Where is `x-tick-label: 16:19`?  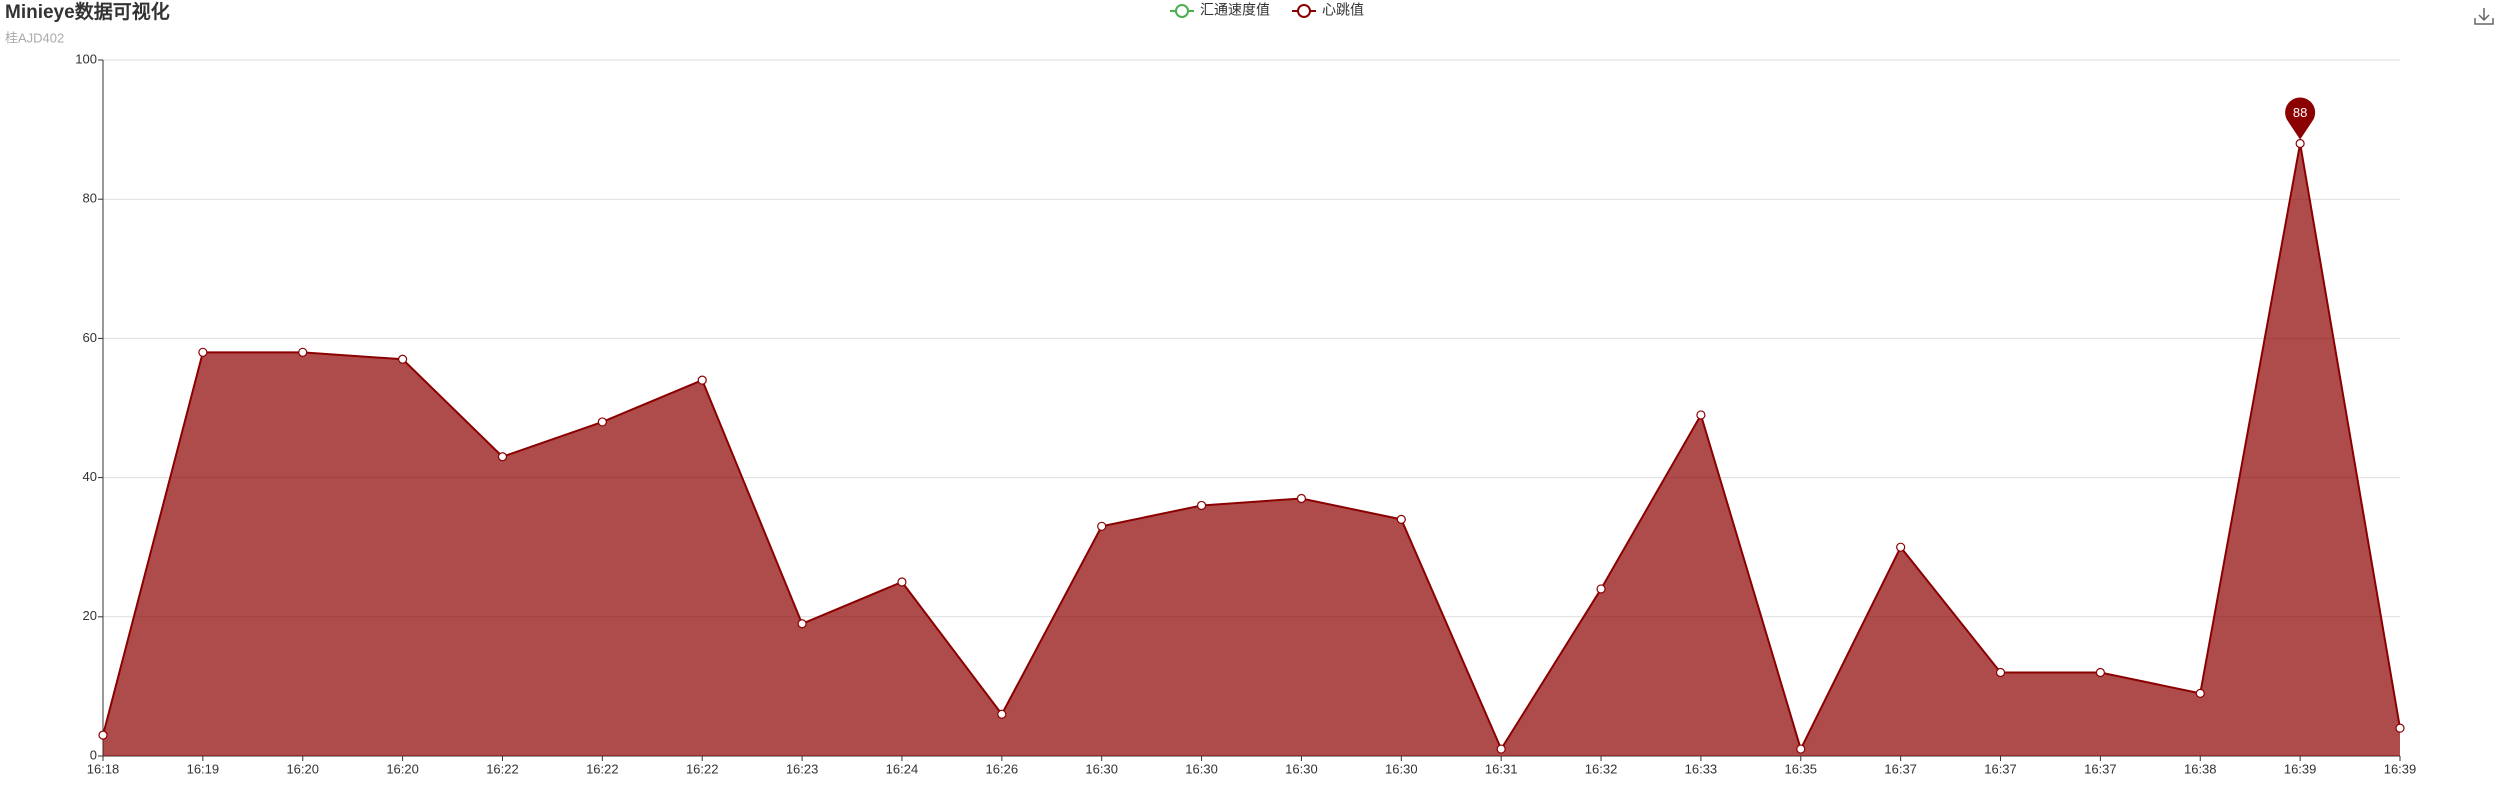 x-tick-label: 16:19 is located at coordinates (203, 768).